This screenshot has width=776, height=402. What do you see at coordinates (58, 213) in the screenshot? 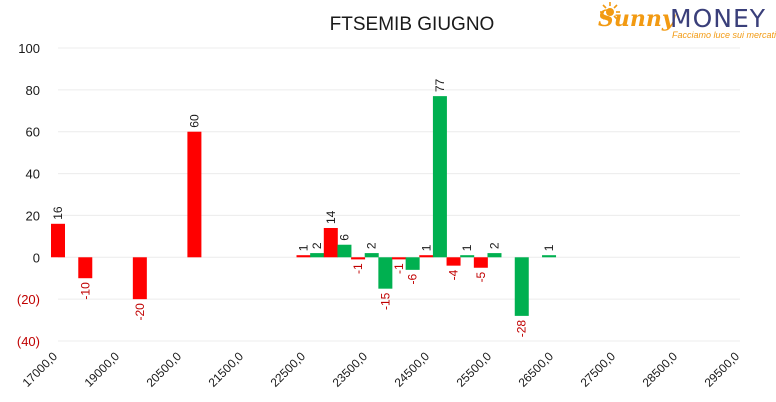
I see `data-label: 16` at bounding box center [58, 213].